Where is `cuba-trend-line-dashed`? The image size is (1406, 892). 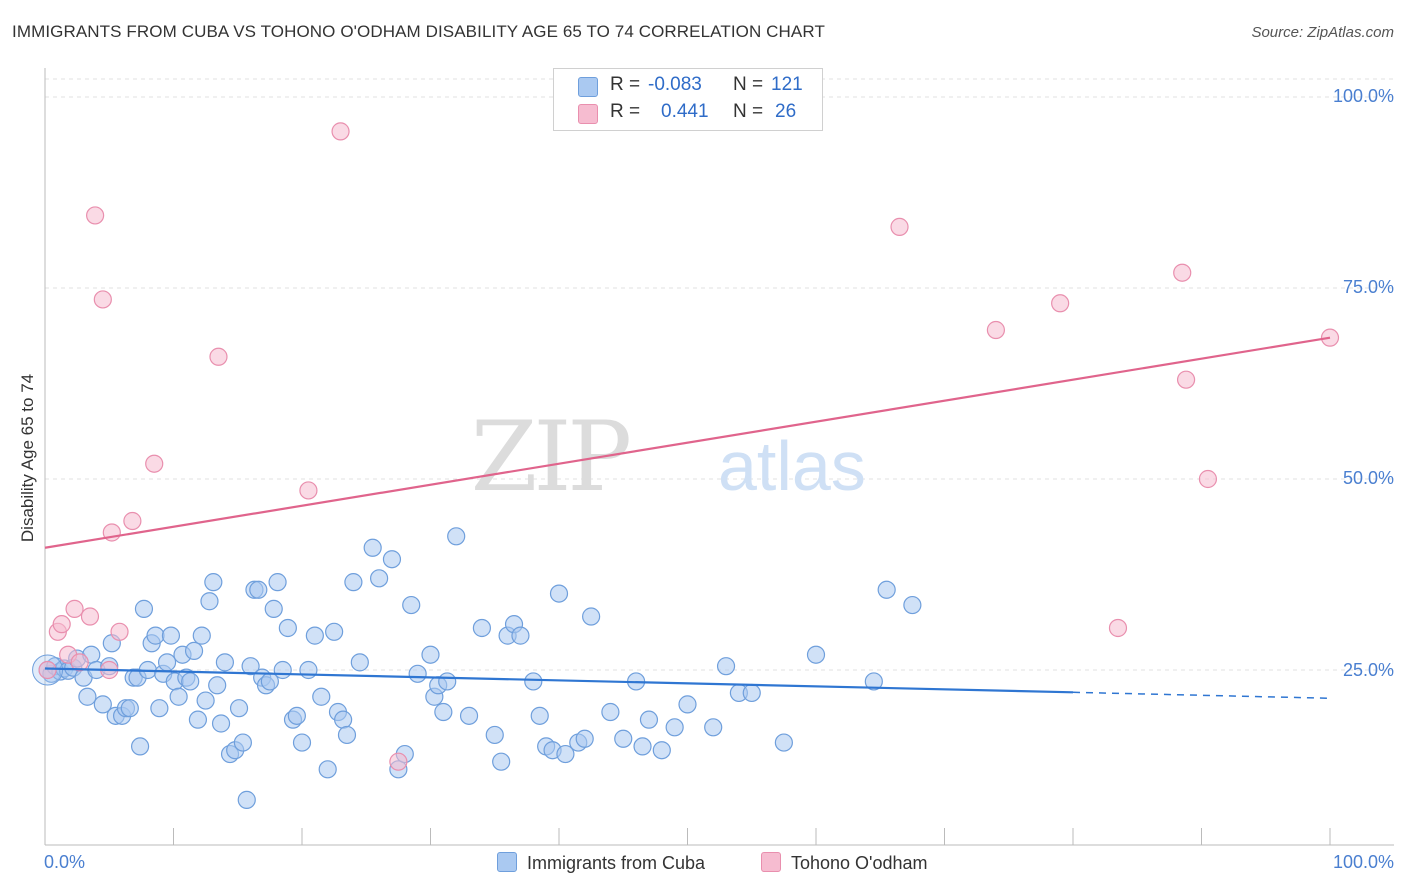
cuba-trend-line-dashed is located at coordinates (1201, 695).